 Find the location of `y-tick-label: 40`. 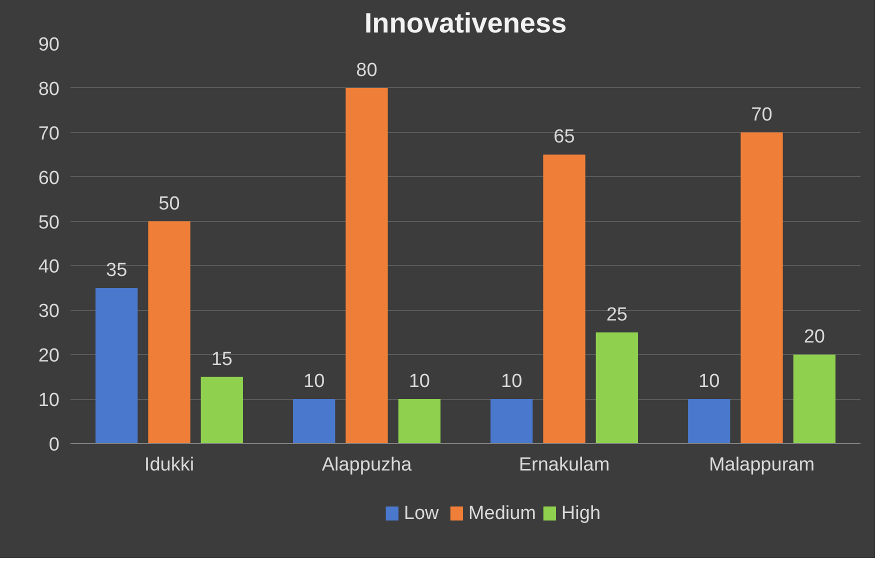

y-tick-label: 40 is located at coordinates (49, 267).